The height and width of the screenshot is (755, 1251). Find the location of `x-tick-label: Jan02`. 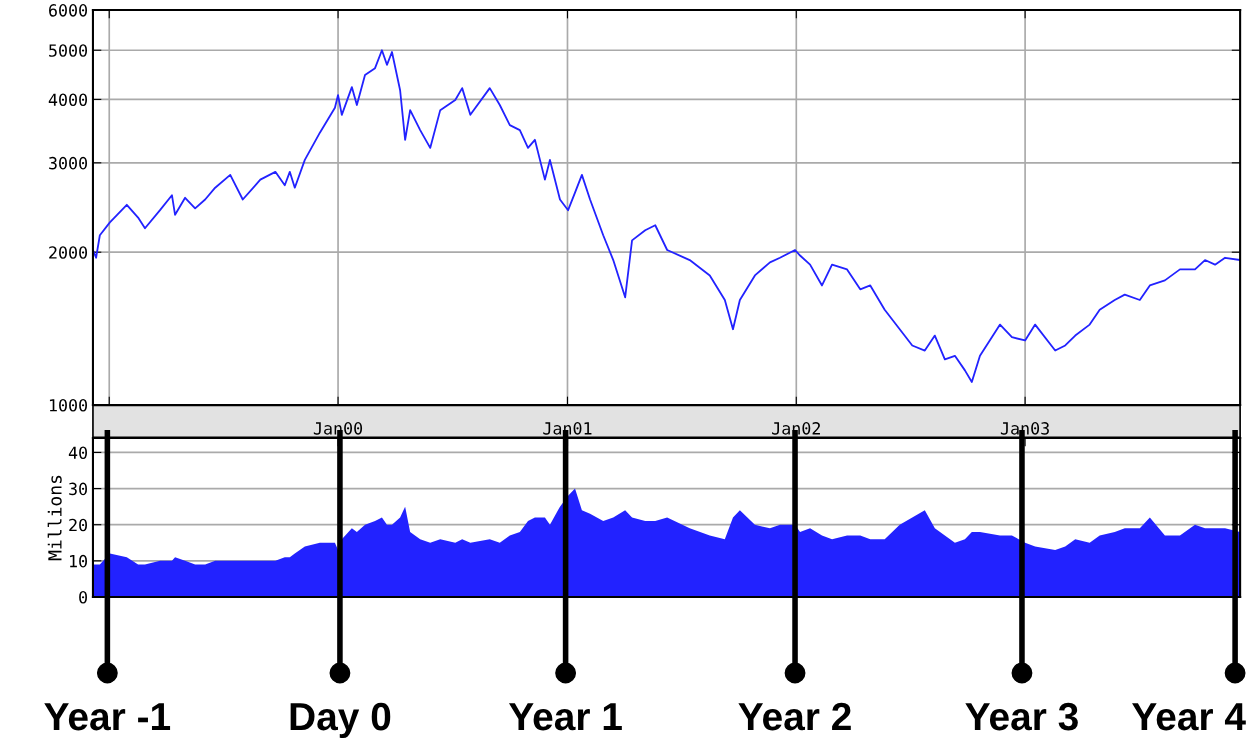

x-tick-label: Jan02 is located at coordinates (796, 428).